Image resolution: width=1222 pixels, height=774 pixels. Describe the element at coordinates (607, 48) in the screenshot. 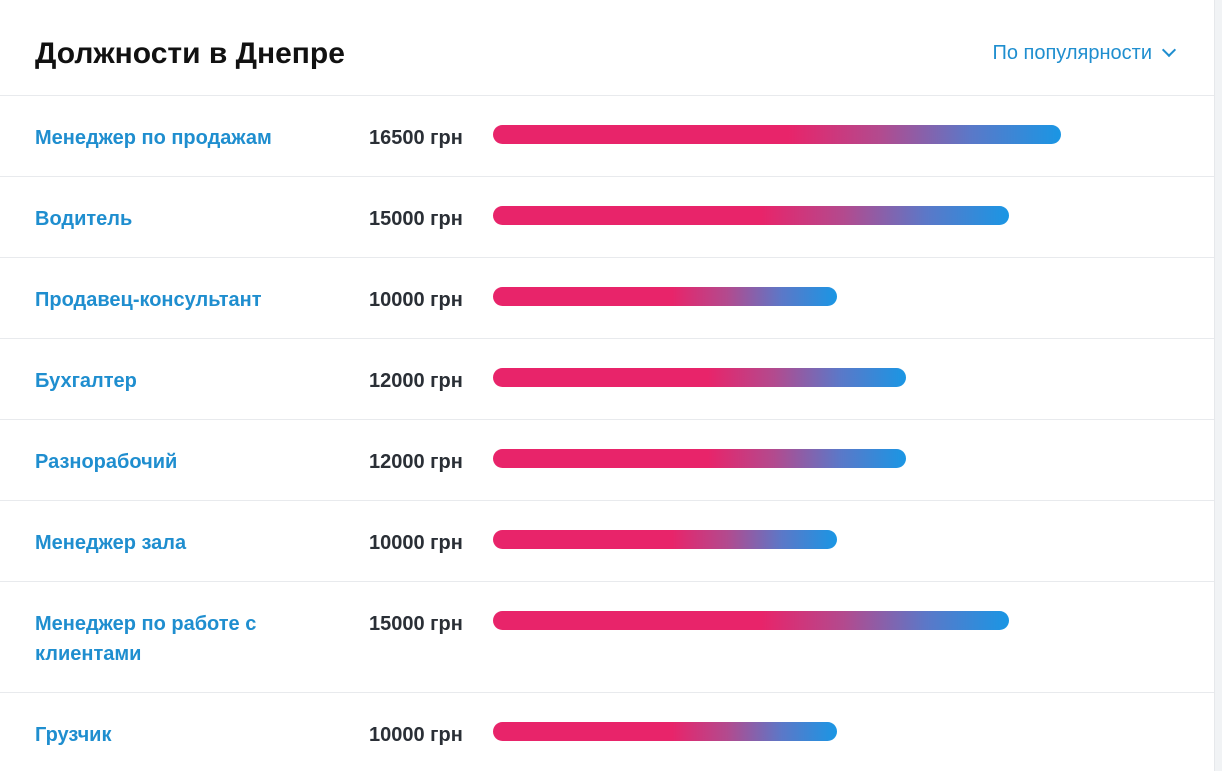

I see `card-header: Должности в Днепре По популярности` at that location.